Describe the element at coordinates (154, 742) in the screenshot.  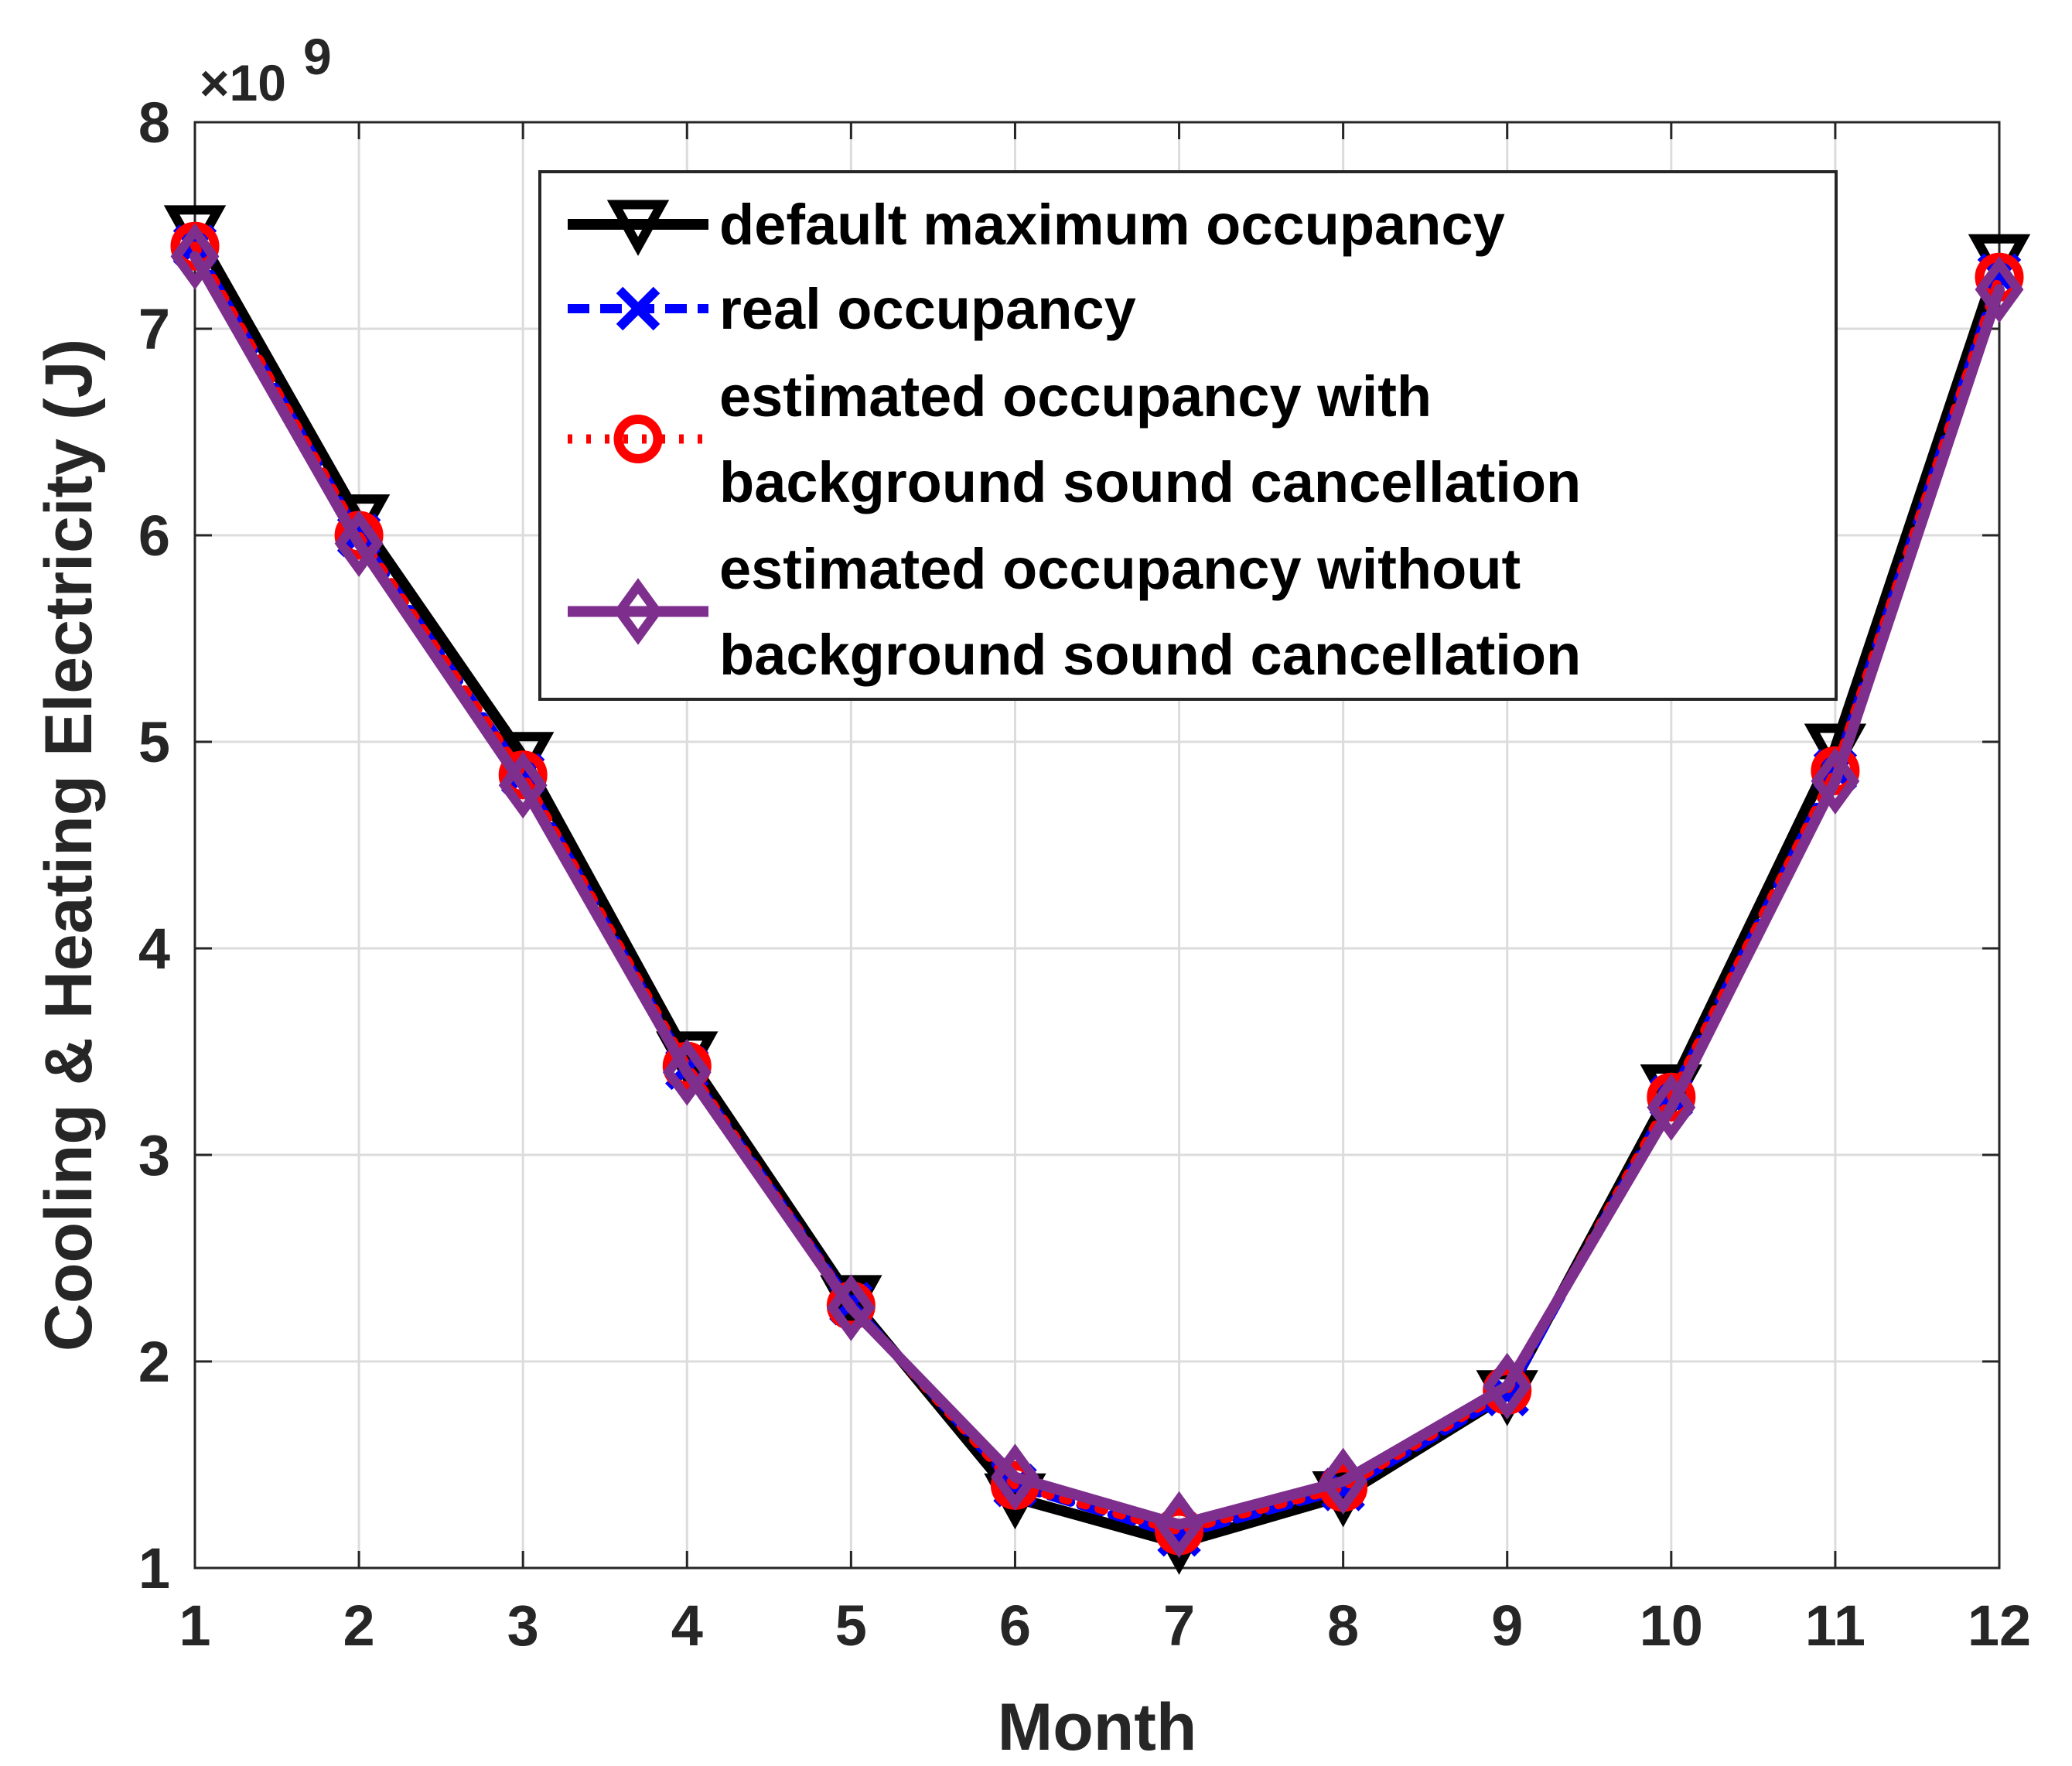
I see `y-tick-label: 5` at that location.